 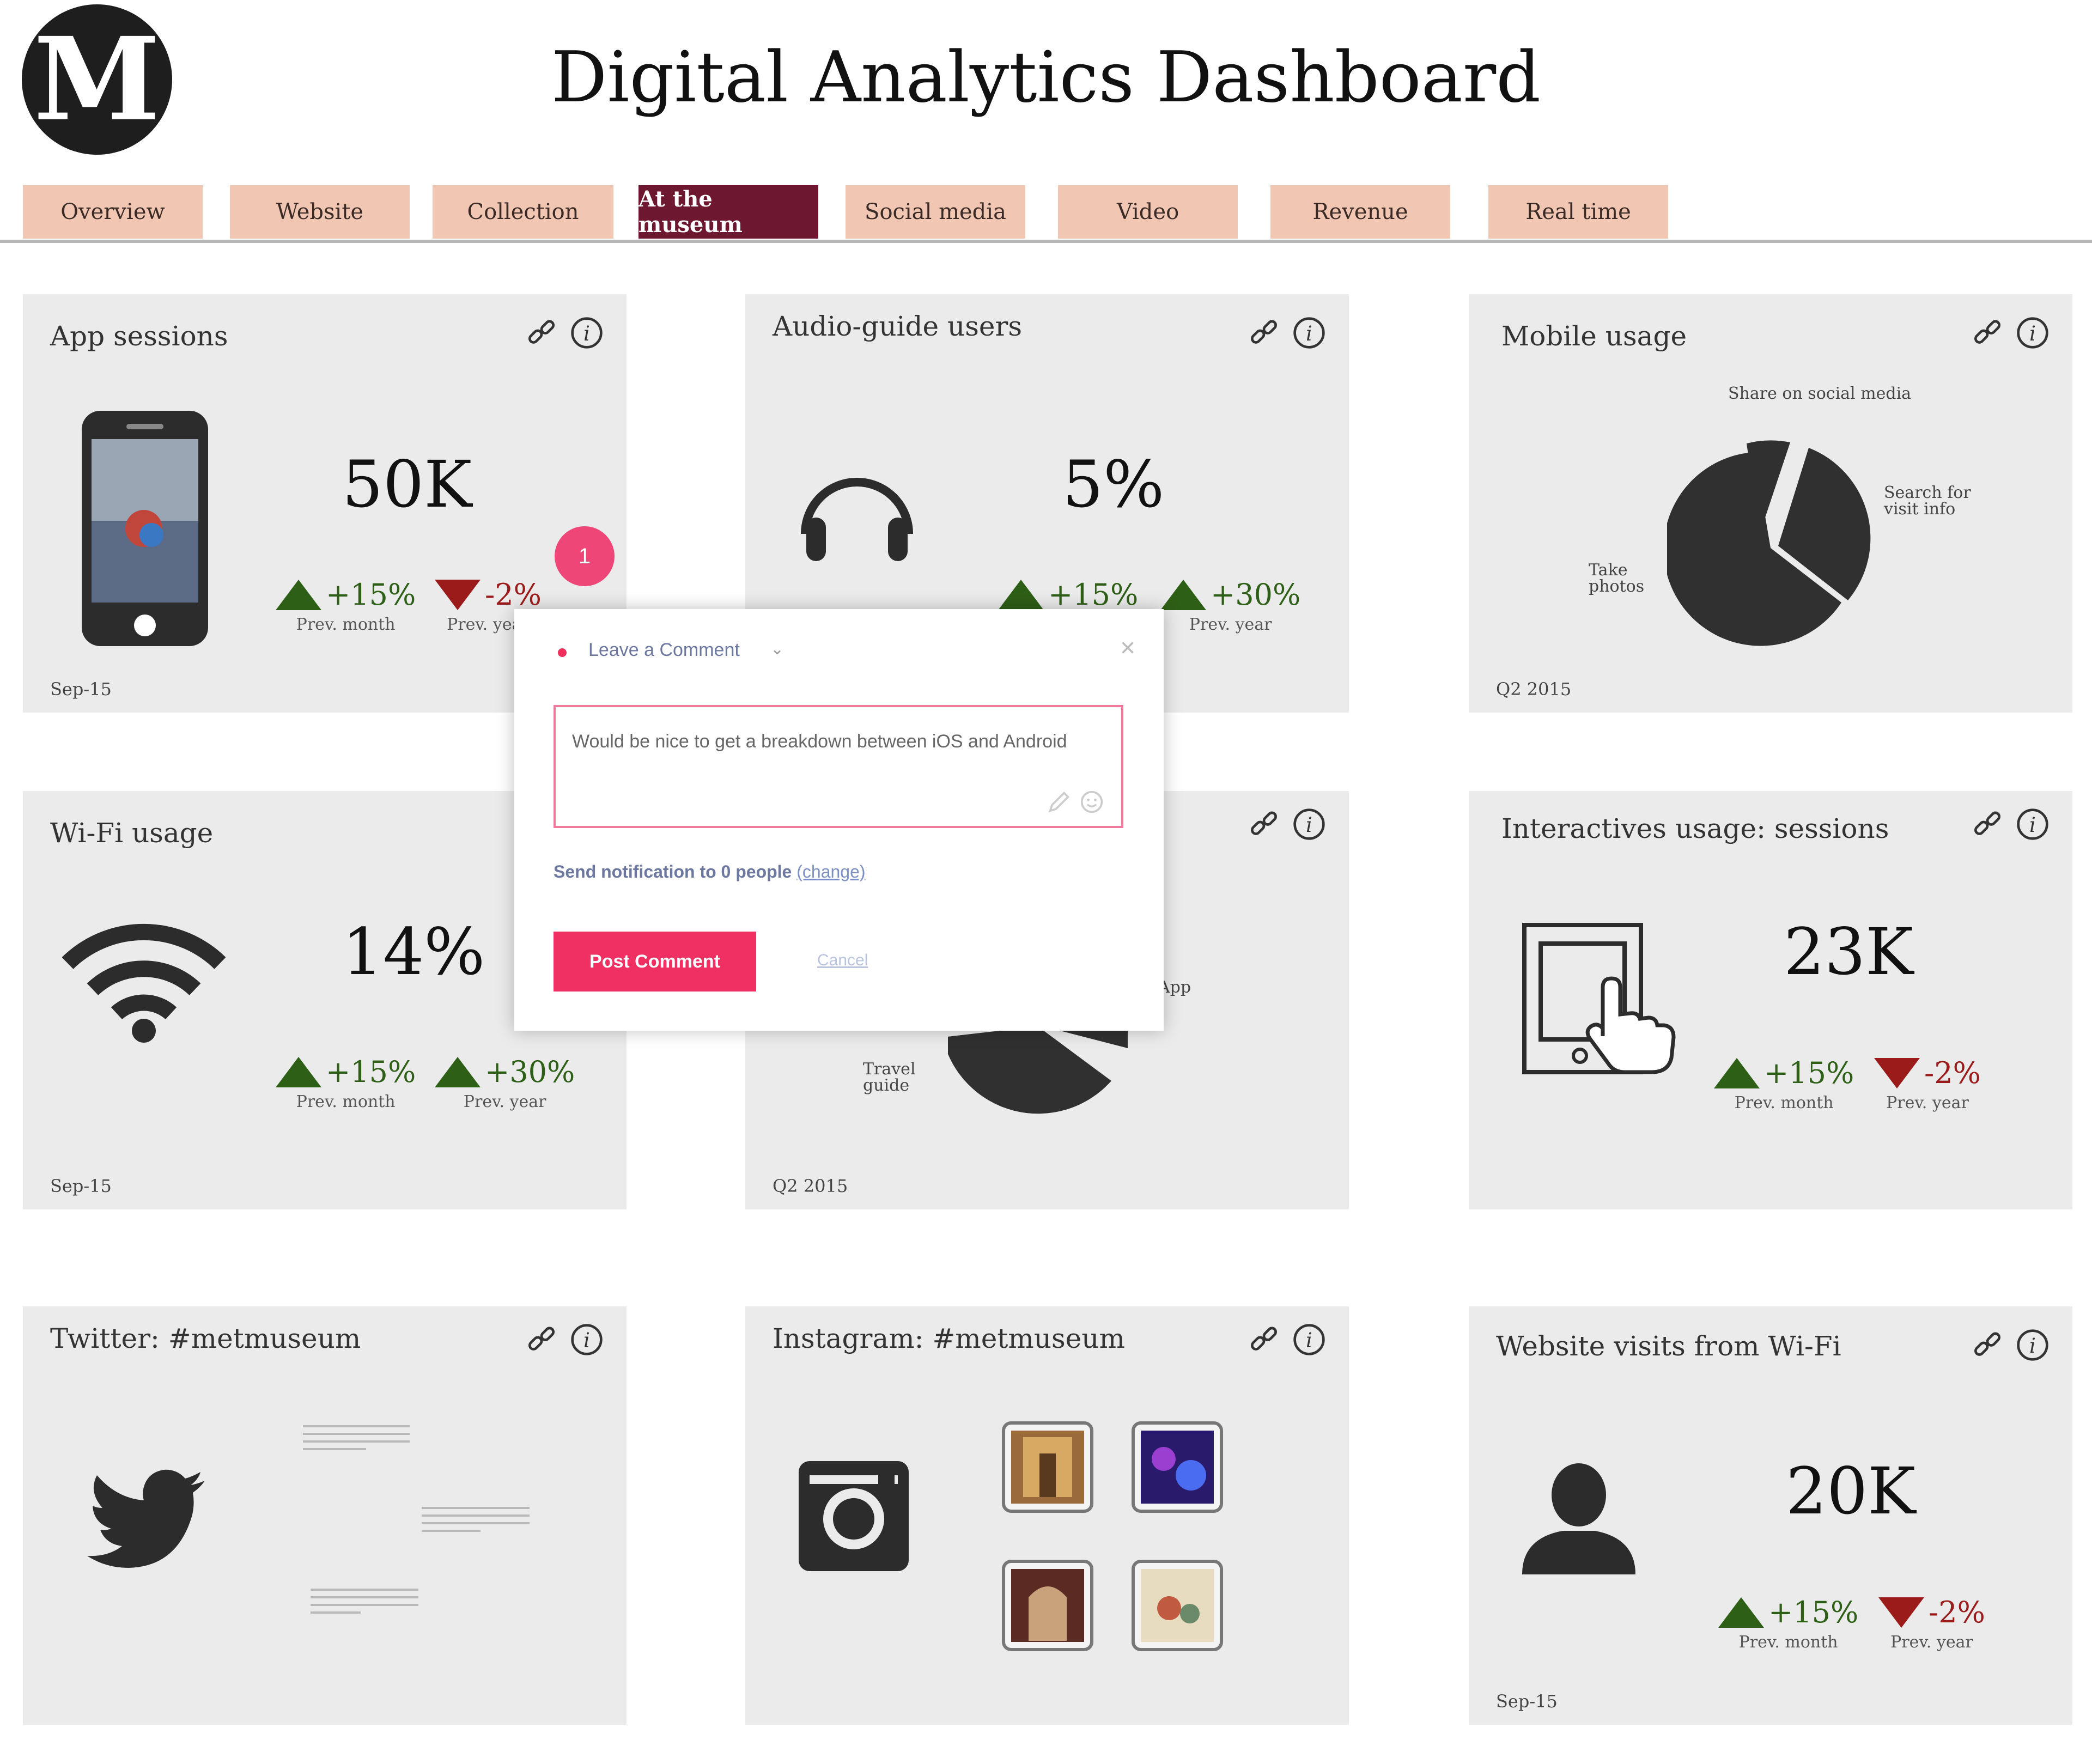 I want to click on pie-label: App, so click(x=1174, y=987).